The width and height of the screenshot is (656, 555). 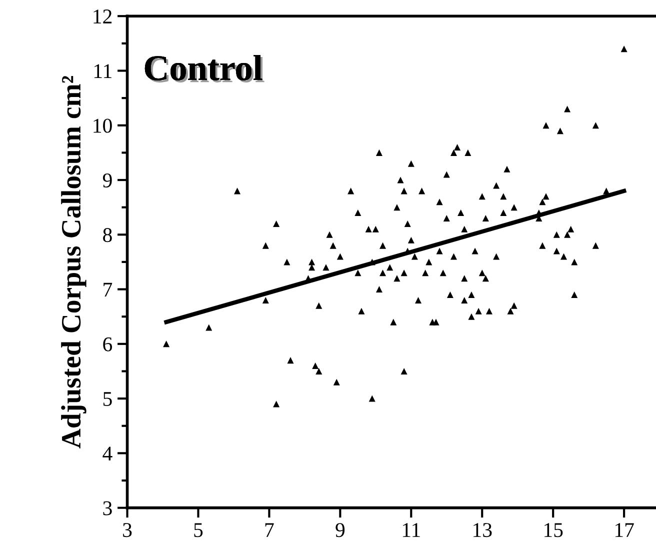 What do you see at coordinates (107, 399) in the screenshot?
I see `y-tick-label: 5` at bounding box center [107, 399].